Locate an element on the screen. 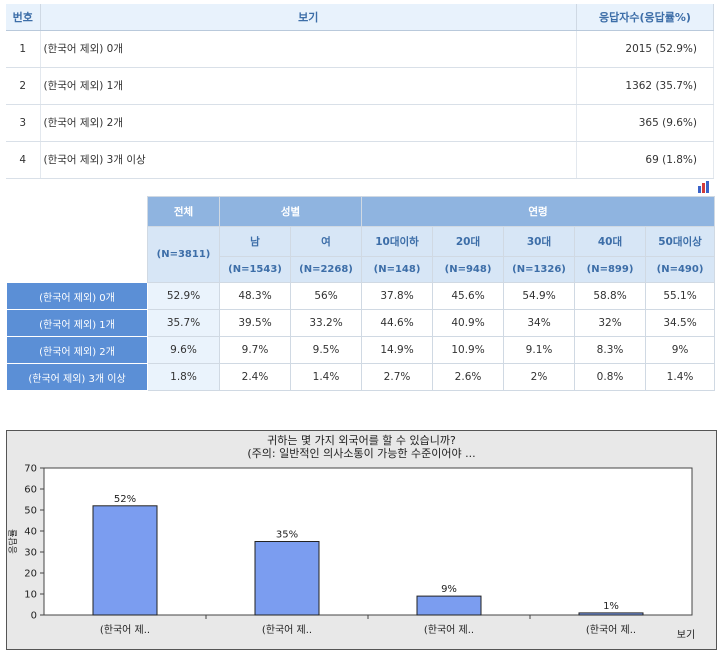 This screenshot has width=720, height=654. value-cell: 9.1% is located at coordinates (539, 350).